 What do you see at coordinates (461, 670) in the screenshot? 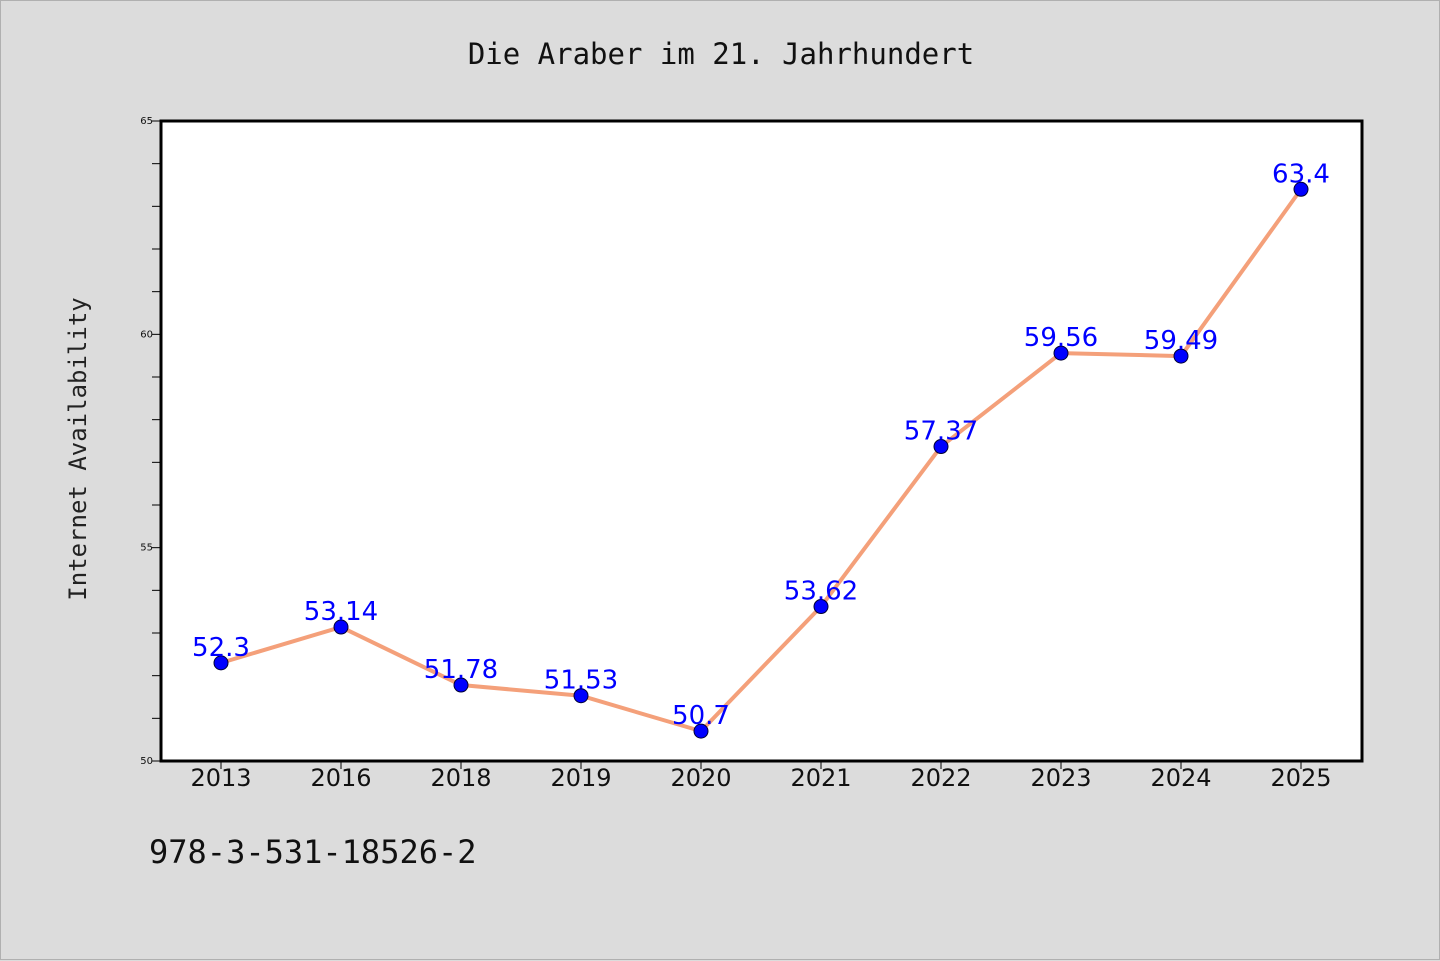
I see `data-label: 51.78` at bounding box center [461, 670].